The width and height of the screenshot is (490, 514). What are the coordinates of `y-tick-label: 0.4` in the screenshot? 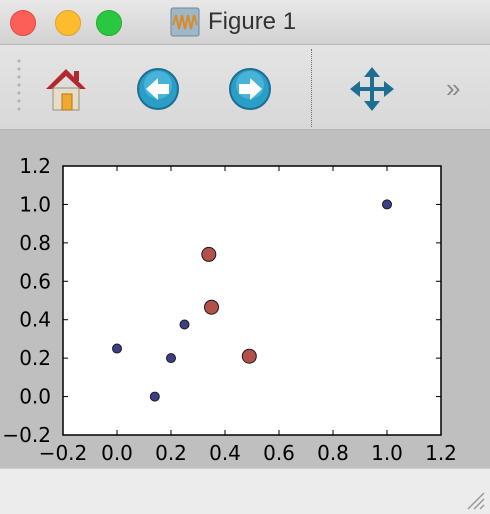 It's located at (35, 320).